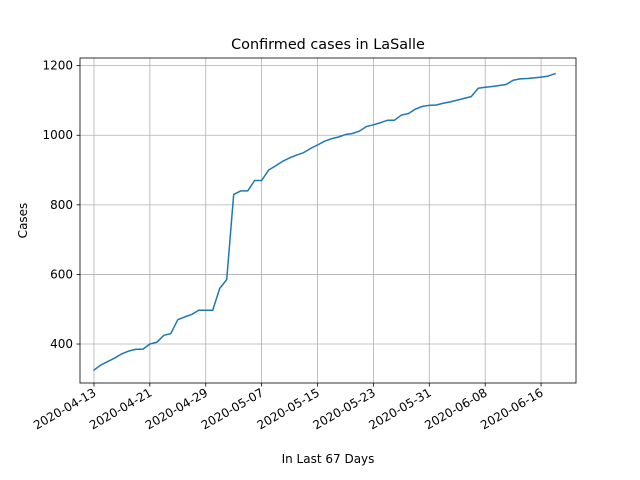  Describe the element at coordinates (61, 274) in the screenshot. I see `y-tick-label: 600` at that location.